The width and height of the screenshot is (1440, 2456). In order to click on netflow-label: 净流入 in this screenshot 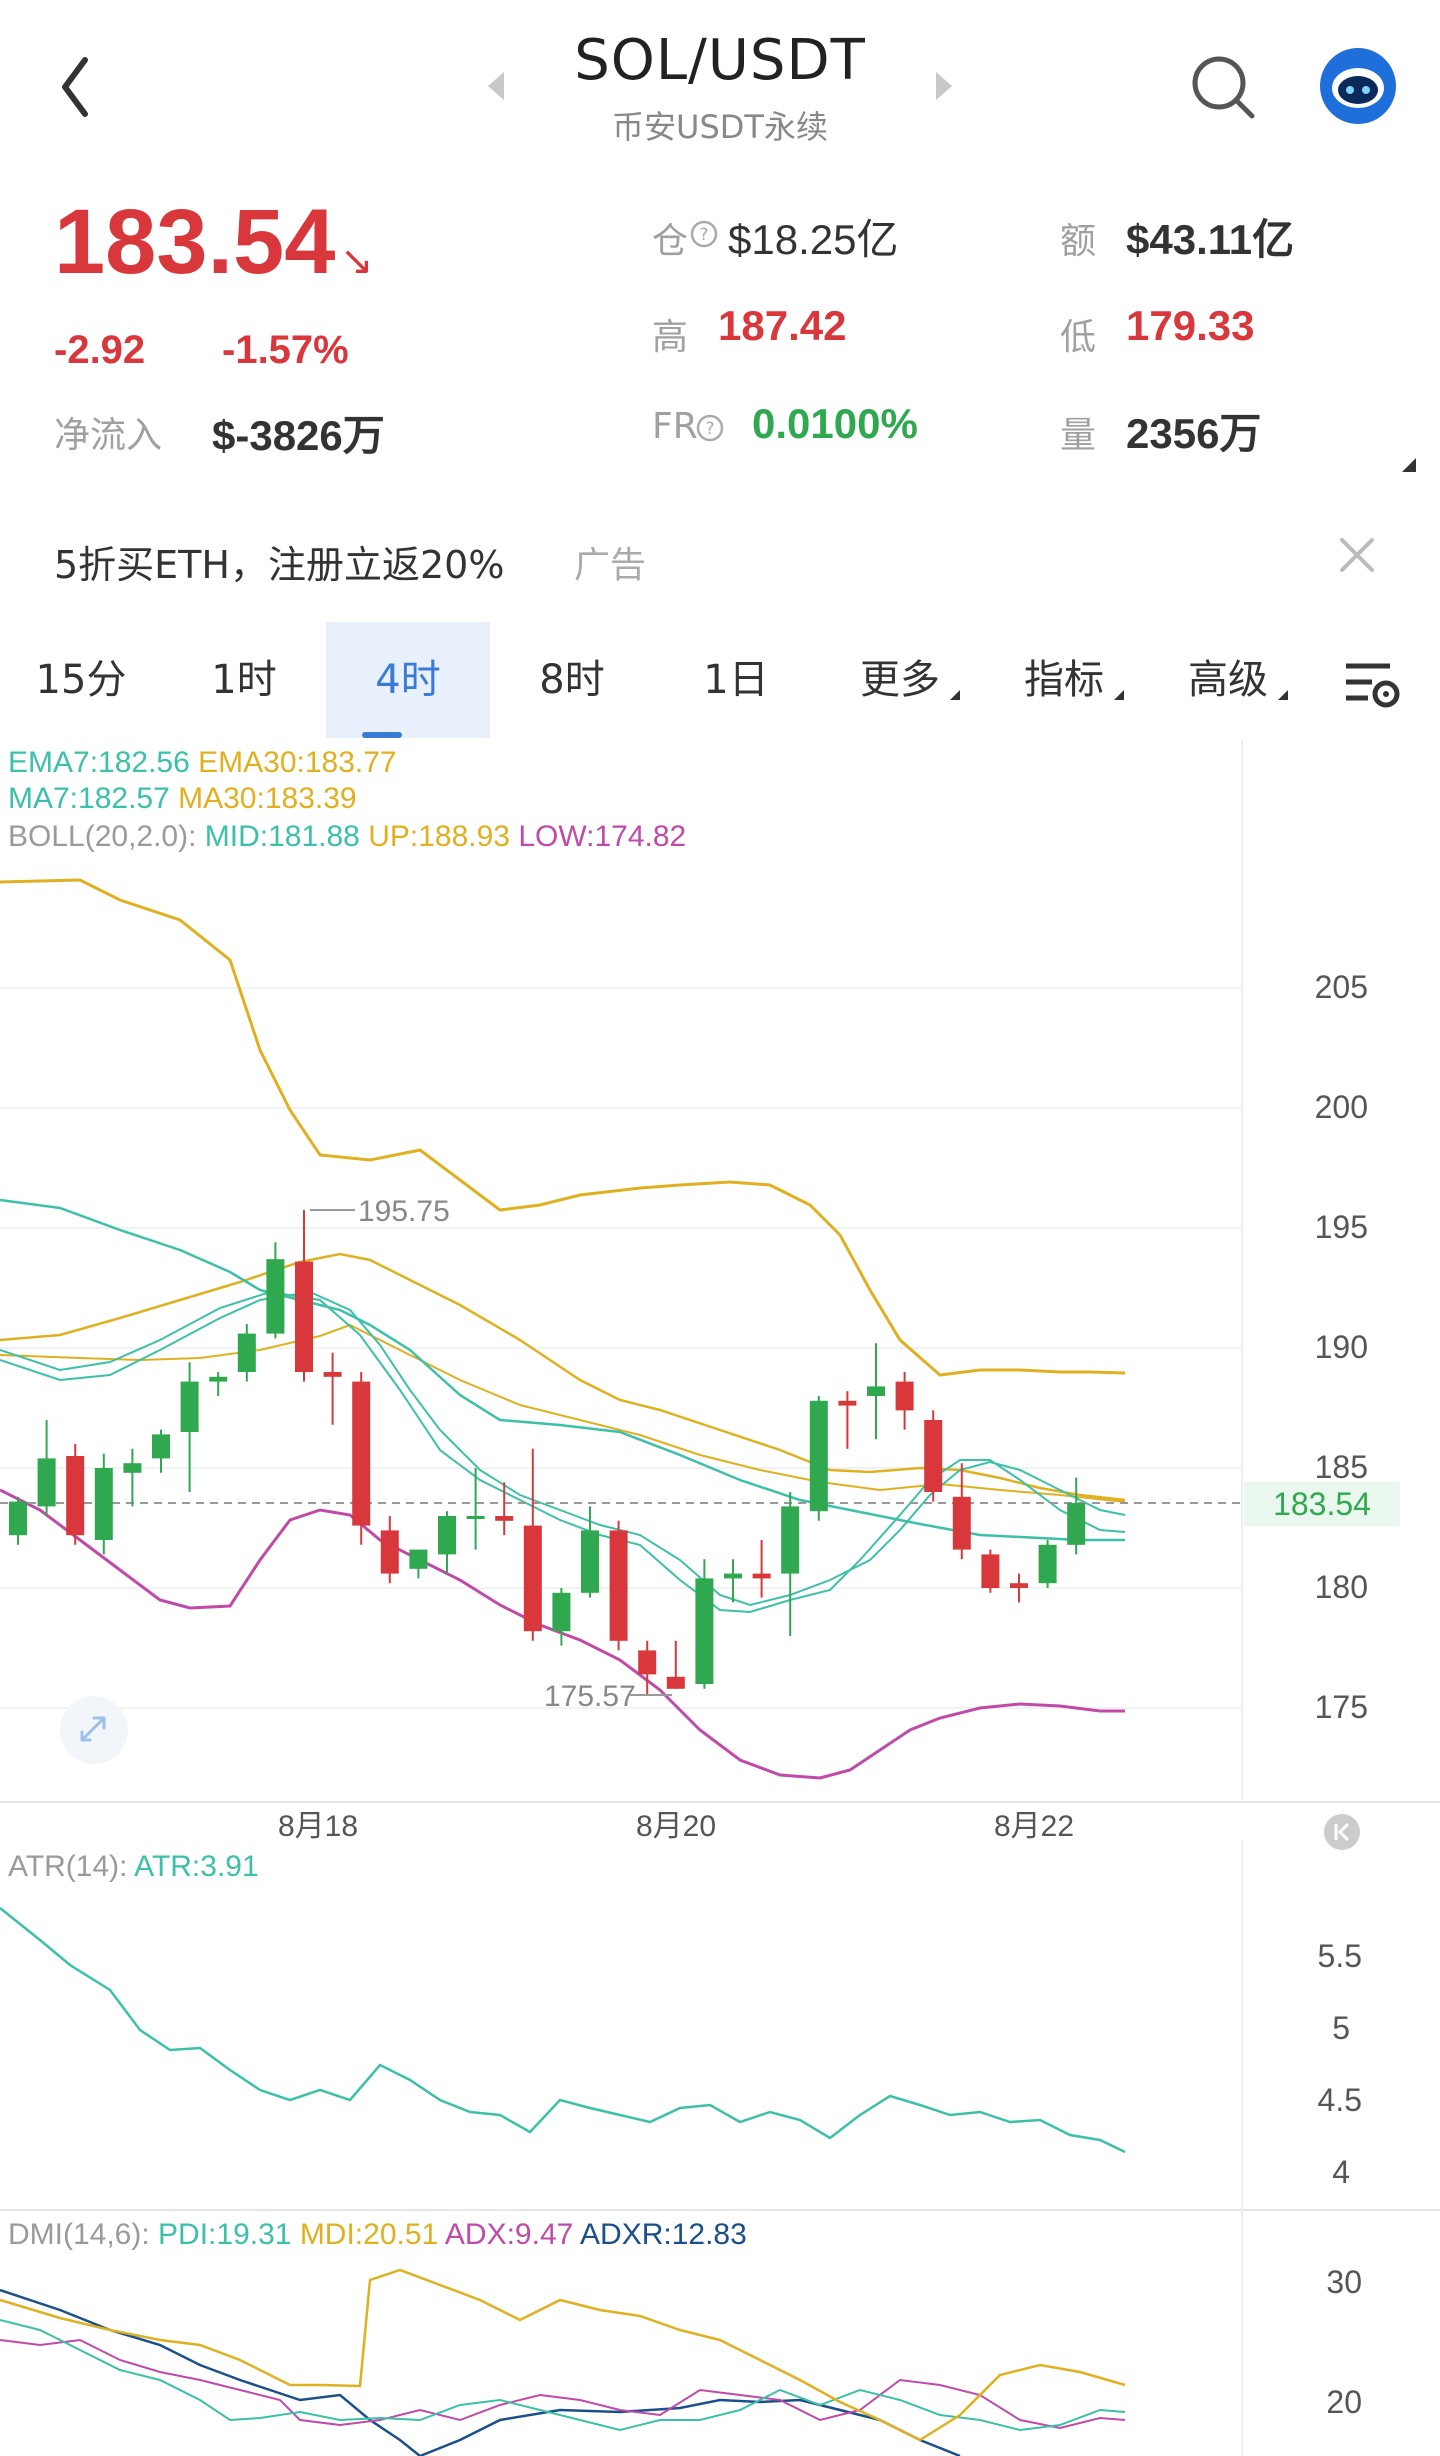, I will do `click(108, 435)`.